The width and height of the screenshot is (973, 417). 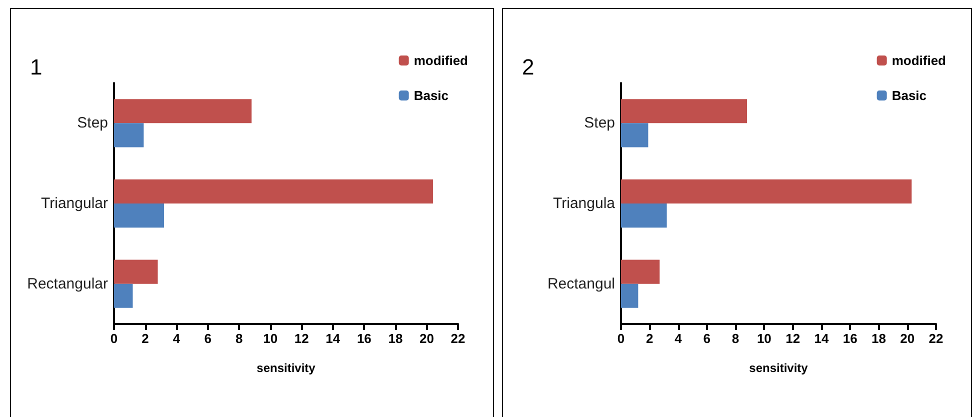 I want to click on chart-title: 1, so click(x=36, y=67).